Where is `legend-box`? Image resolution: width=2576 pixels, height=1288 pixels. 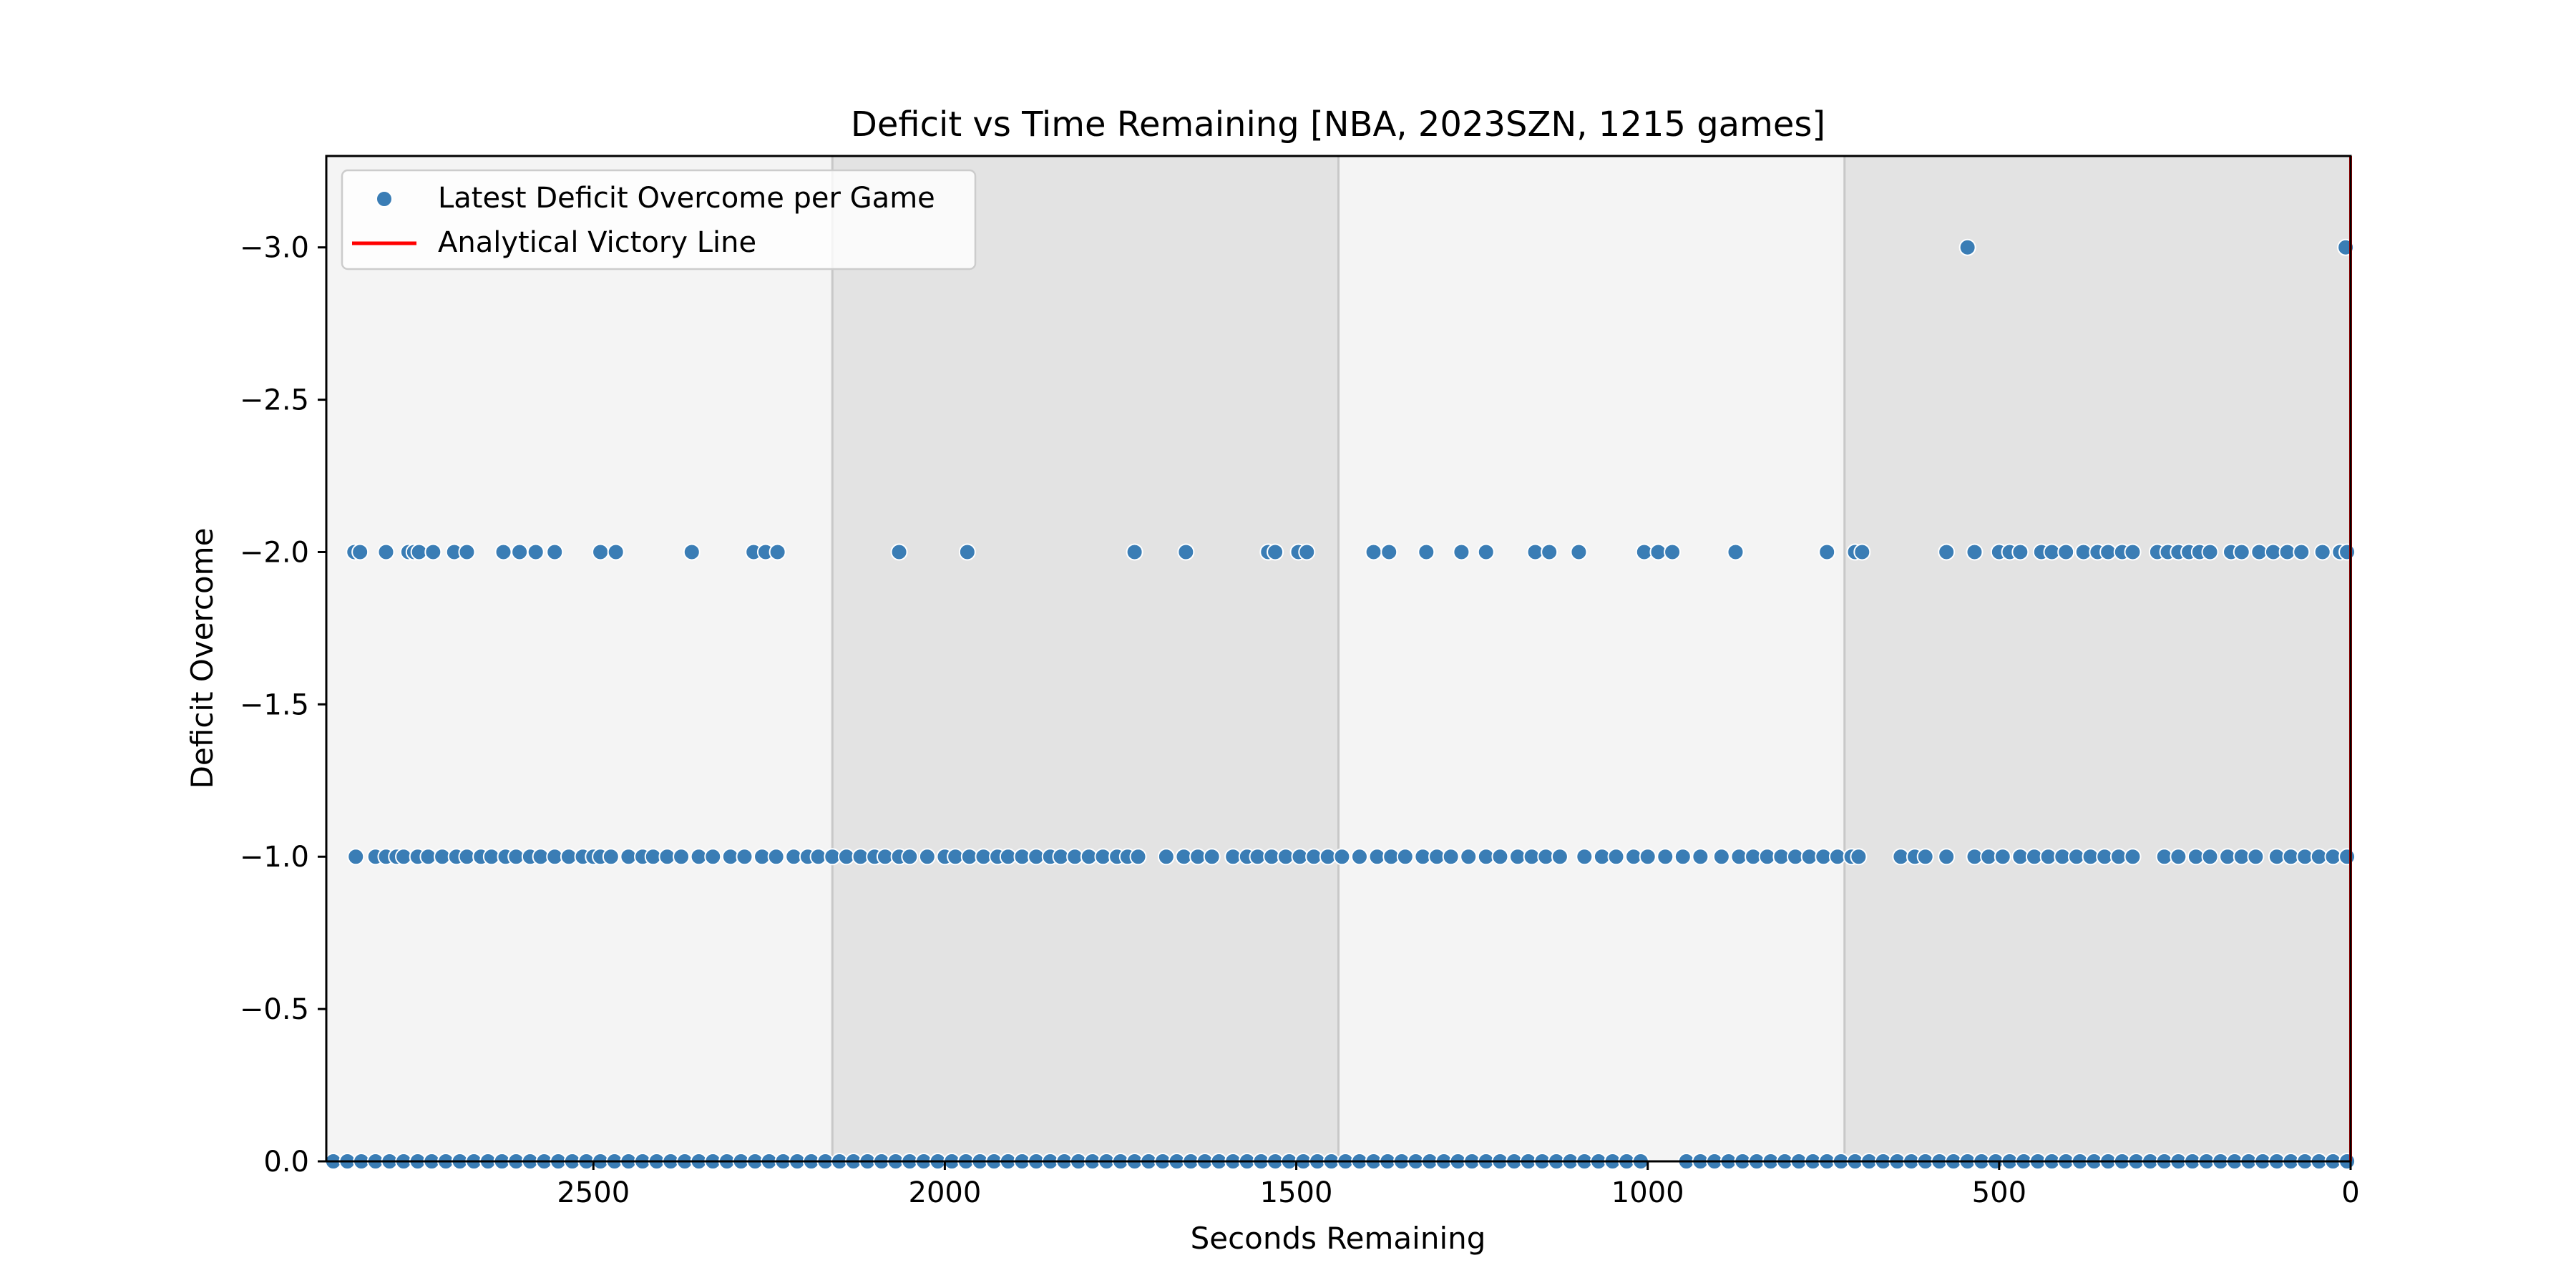
legend-box is located at coordinates (659, 219).